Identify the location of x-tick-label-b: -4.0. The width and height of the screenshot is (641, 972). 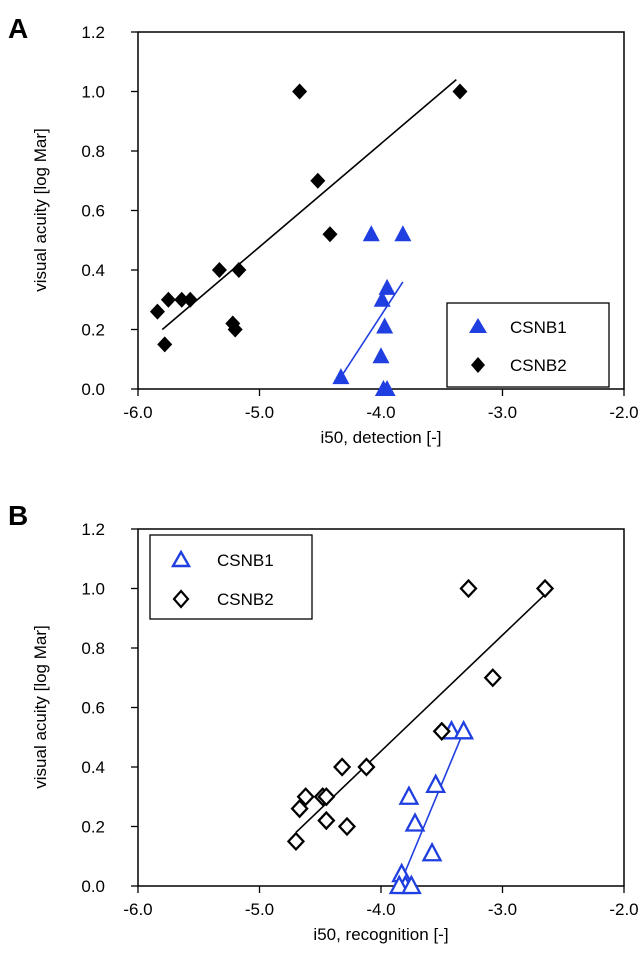
(380, 909).